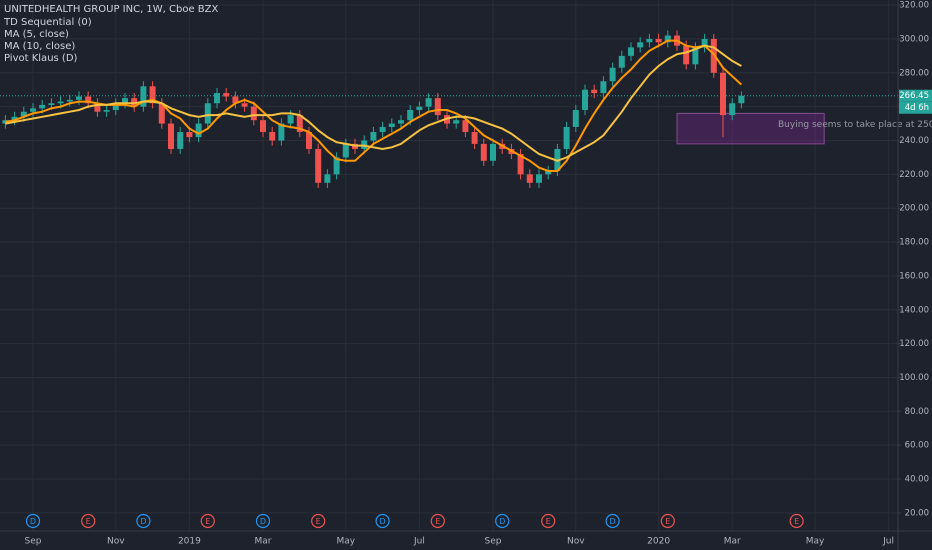  I want to click on y-tick-label: 180.00, so click(914, 243).